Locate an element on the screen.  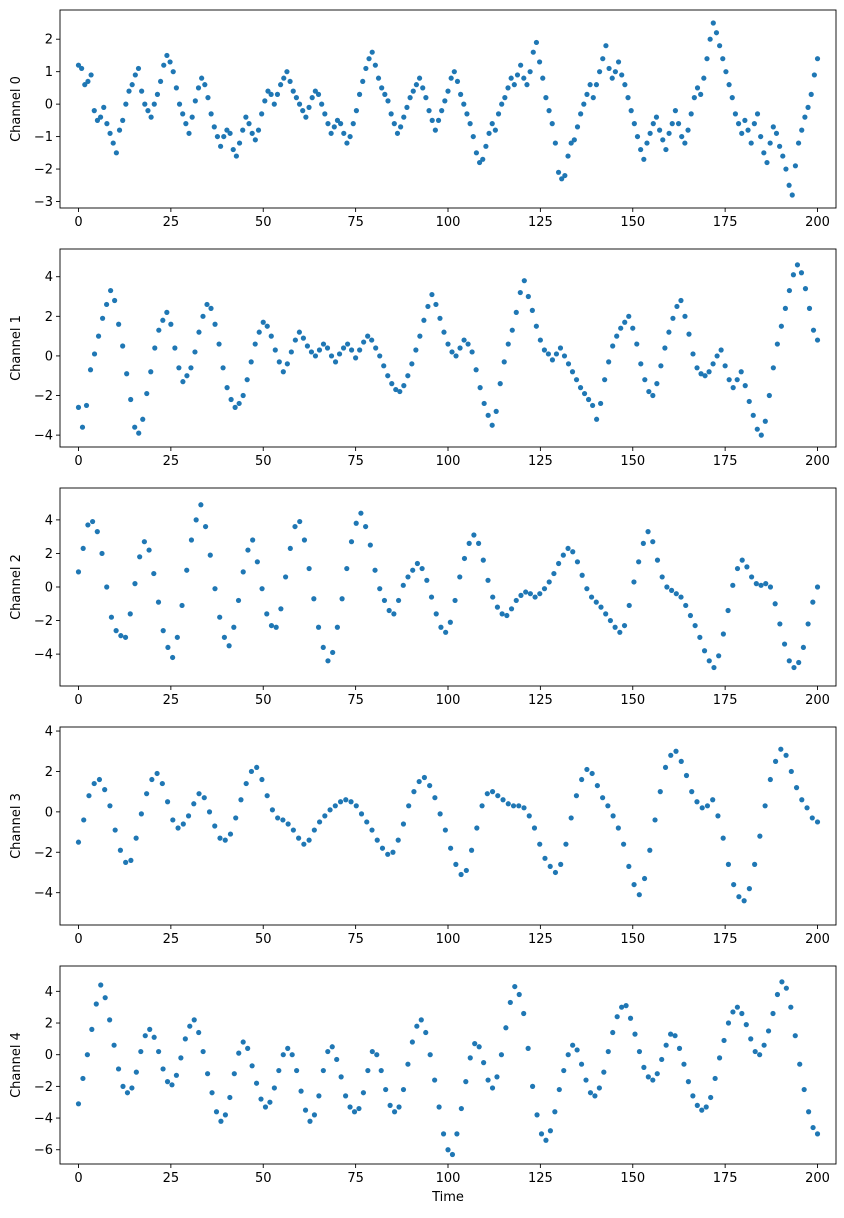
scatter-series is located at coordinates (448, 109).